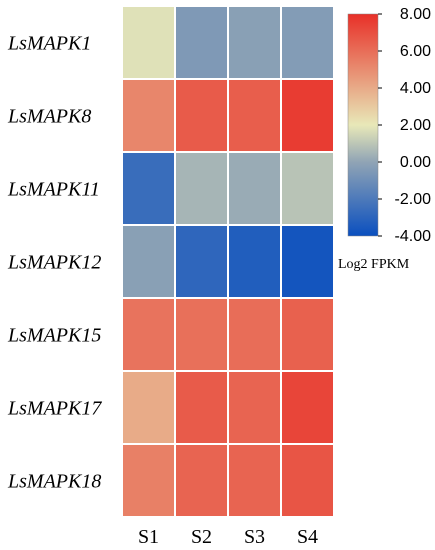 Image resolution: width=435 pixels, height=550 pixels. Describe the element at coordinates (54, 336) in the screenshot. I see `row-label: LsMAPK15` at that location.